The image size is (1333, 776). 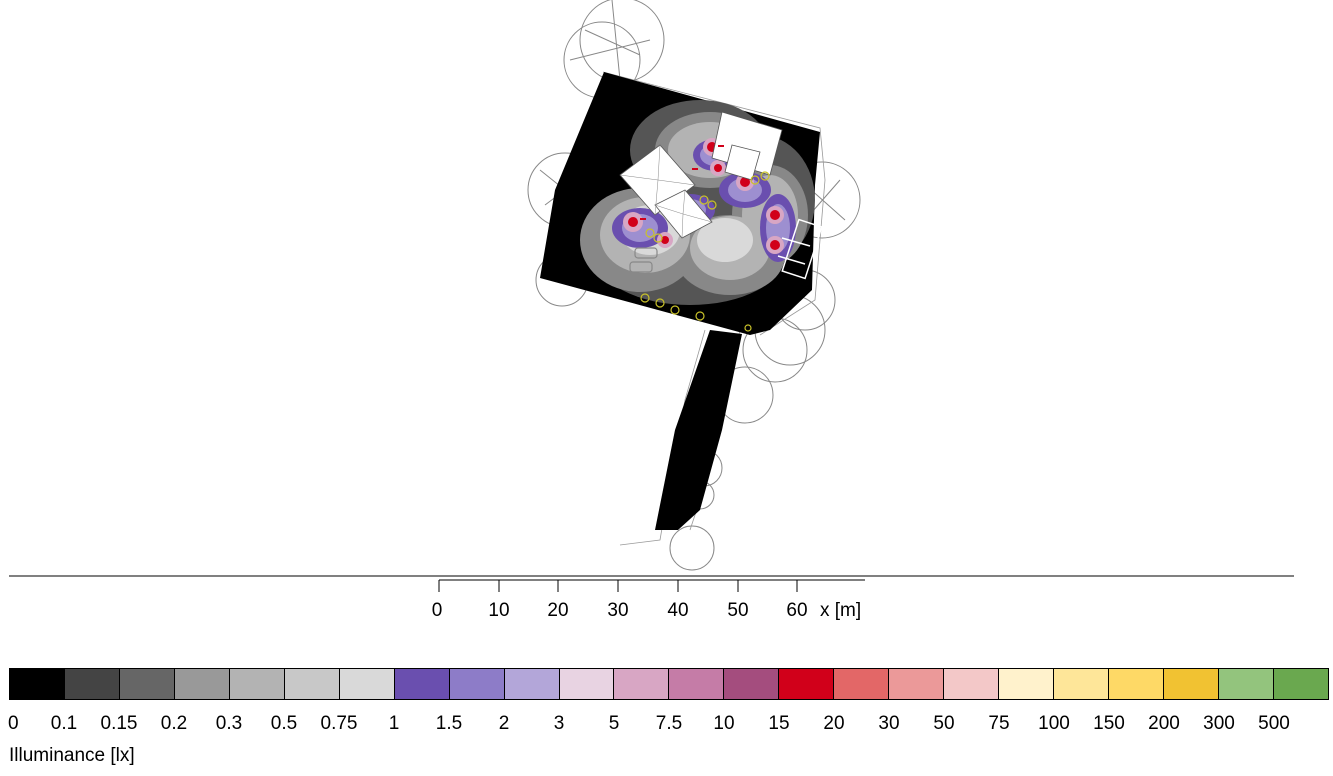 I want to click on scale-tick-label: 50, so click(x=738, y=610).